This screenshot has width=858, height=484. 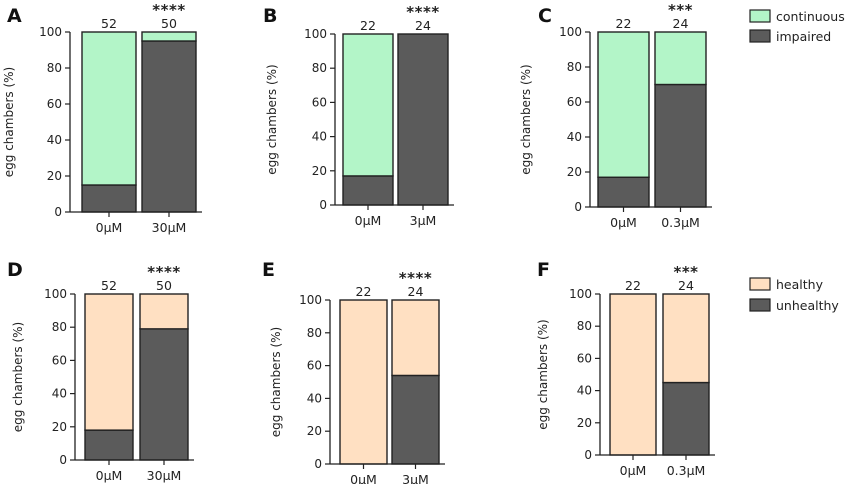 What do you see at coordinates (760, 284) in the screenshot?
I see `legend-swatch-healthy` at bounding box center [760, 284].